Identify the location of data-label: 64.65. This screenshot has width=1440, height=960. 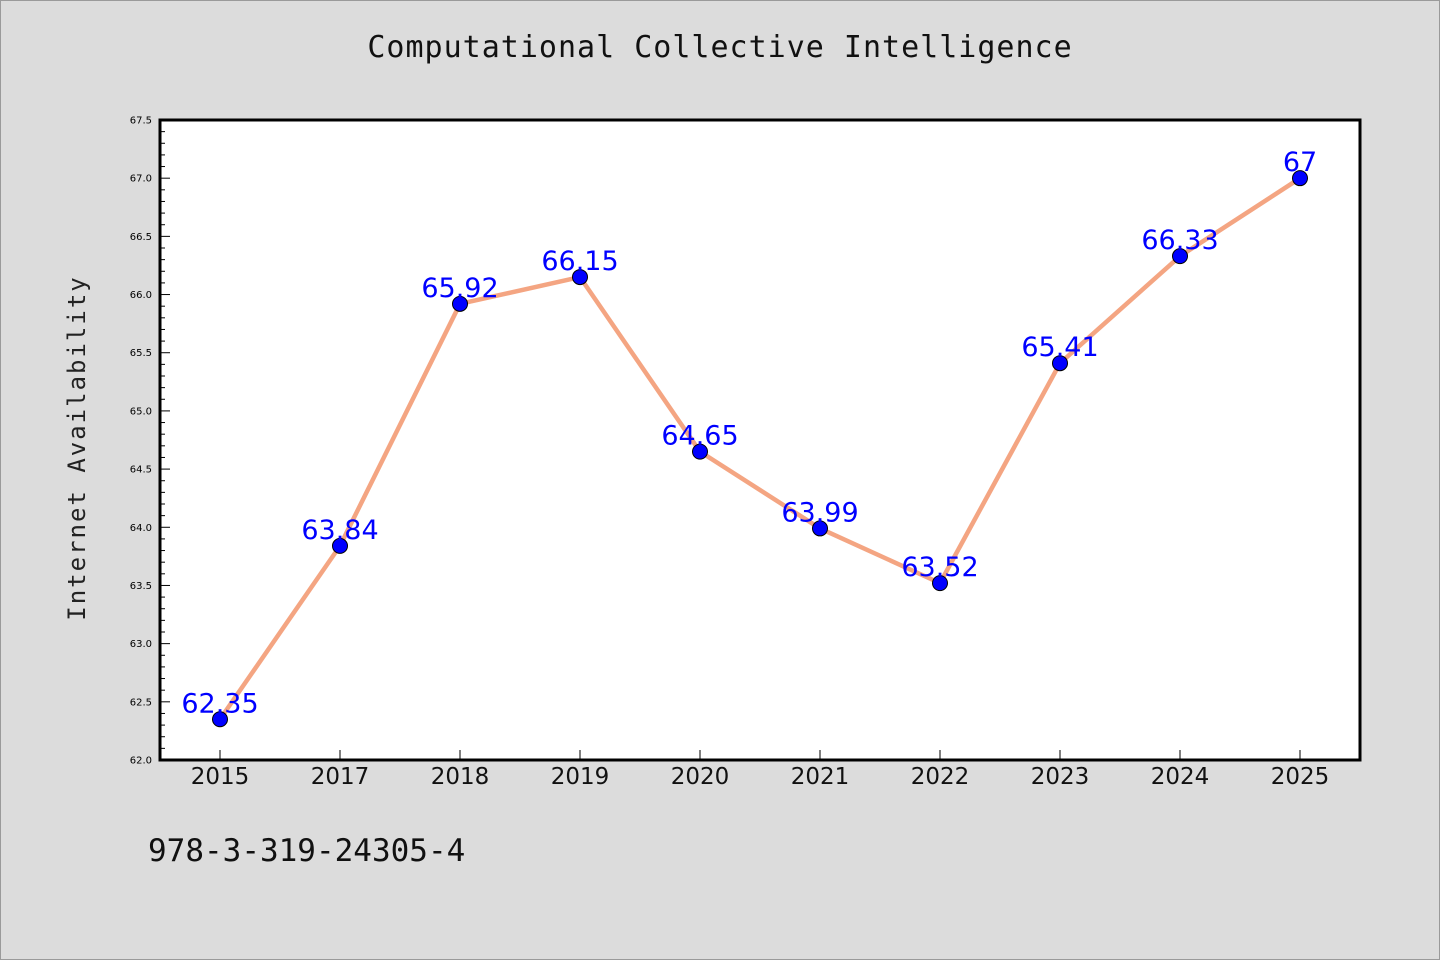
(699, 436).